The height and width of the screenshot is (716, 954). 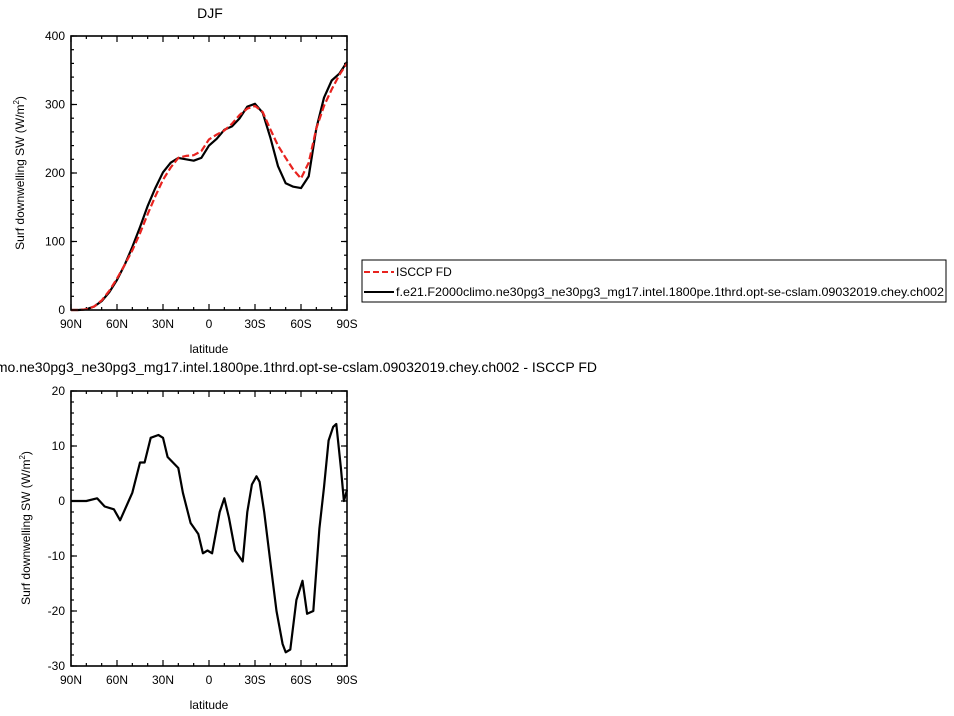 What do you see at coordinates (57, 611) in the screenshot?
I see `bottom-chart-ytick-label: -20` at bounding box center [57, 611].